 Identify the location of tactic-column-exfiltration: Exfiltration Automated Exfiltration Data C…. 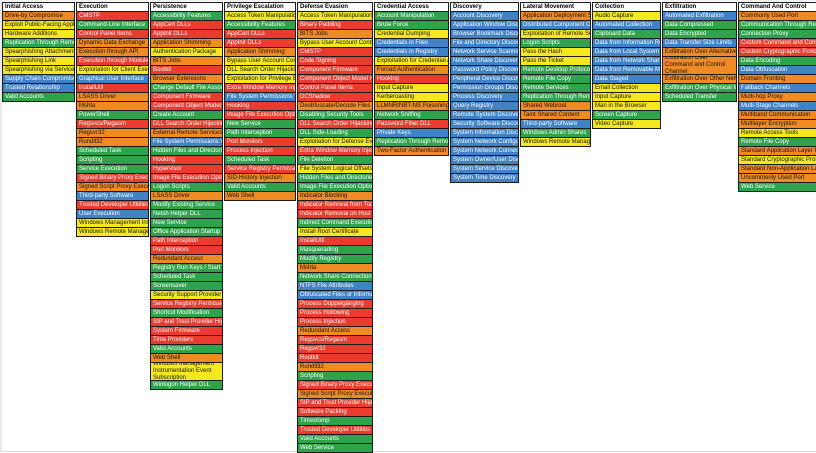
(699, 52).